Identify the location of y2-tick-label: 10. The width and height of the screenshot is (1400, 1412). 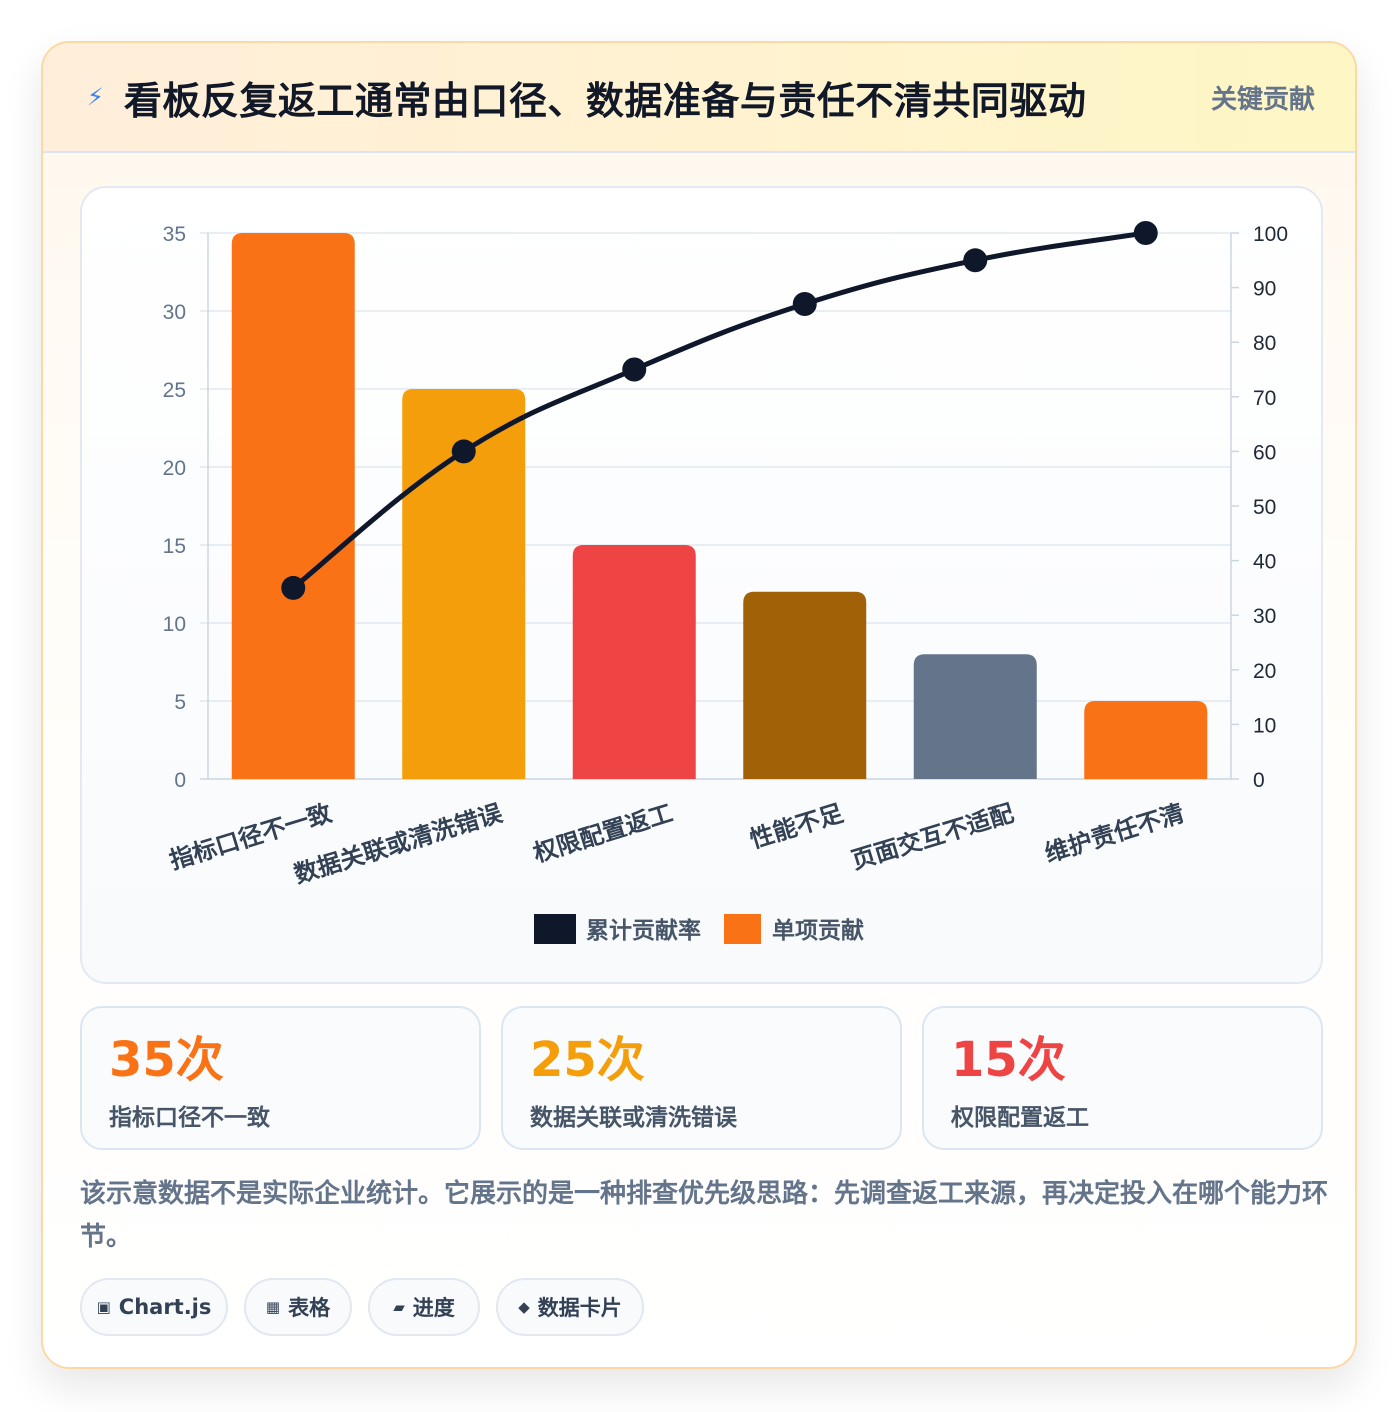
(1264, 725).